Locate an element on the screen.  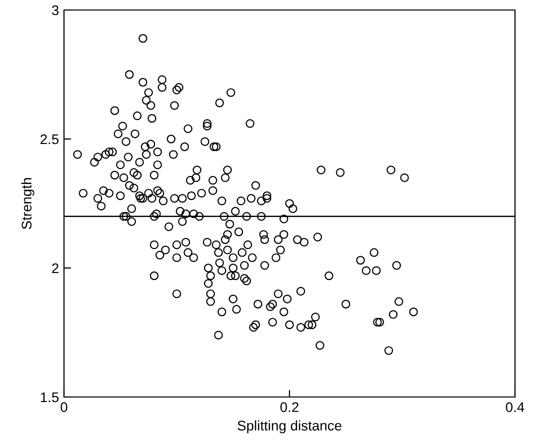
x-tick-label: 0.4 is located at coordinates (515, 407).